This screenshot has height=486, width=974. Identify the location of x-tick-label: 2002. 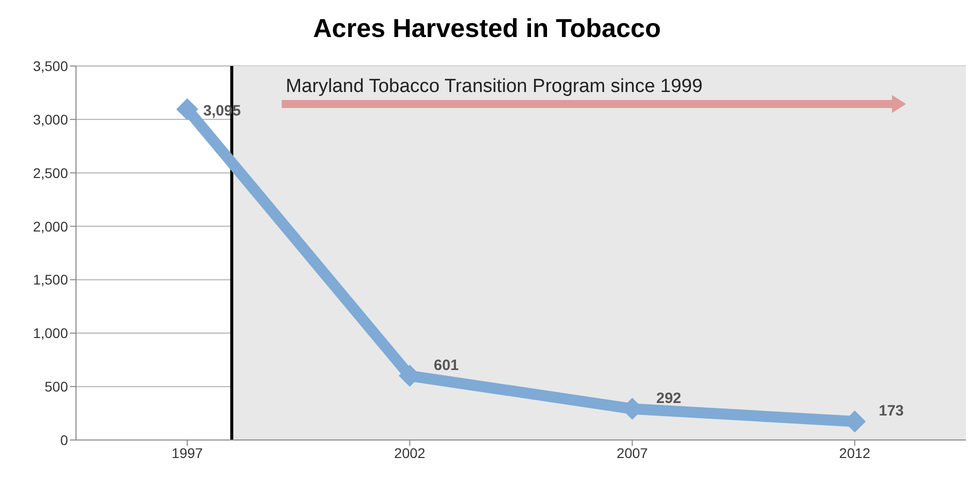
(410, 452).